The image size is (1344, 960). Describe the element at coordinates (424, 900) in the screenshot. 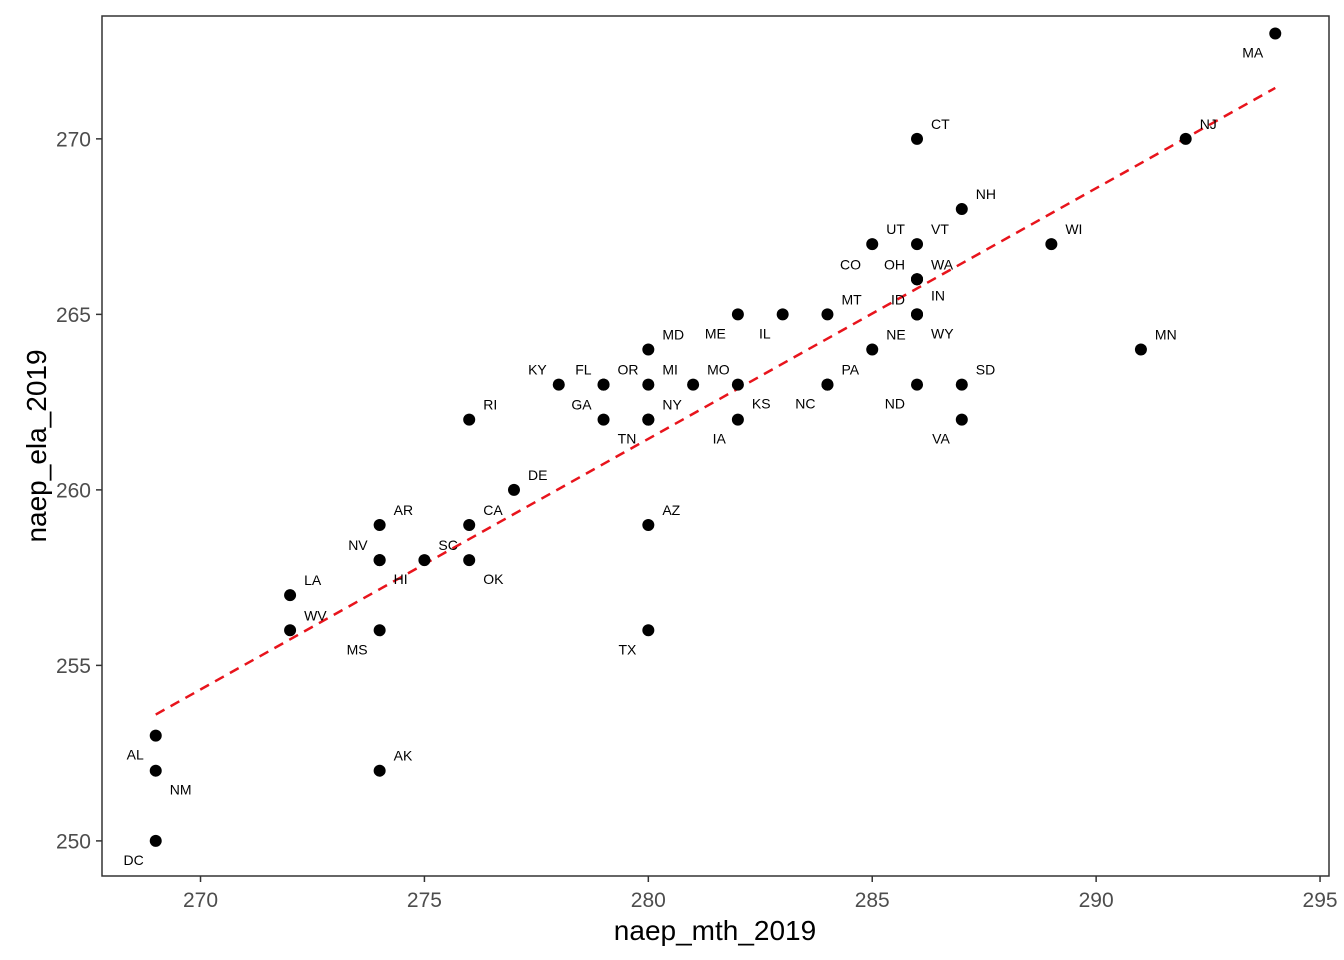

I see `x-tick-label: 275` at that location.